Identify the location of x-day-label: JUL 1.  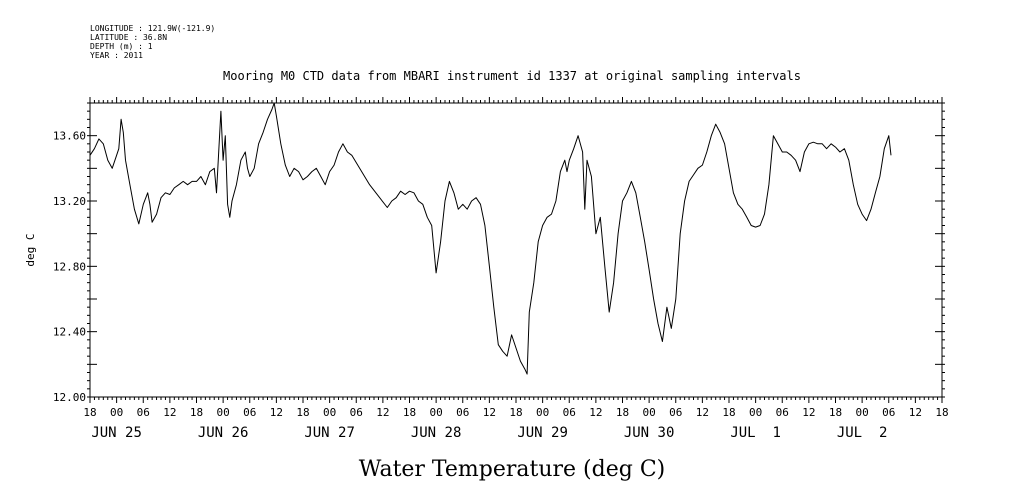
(755, 433).